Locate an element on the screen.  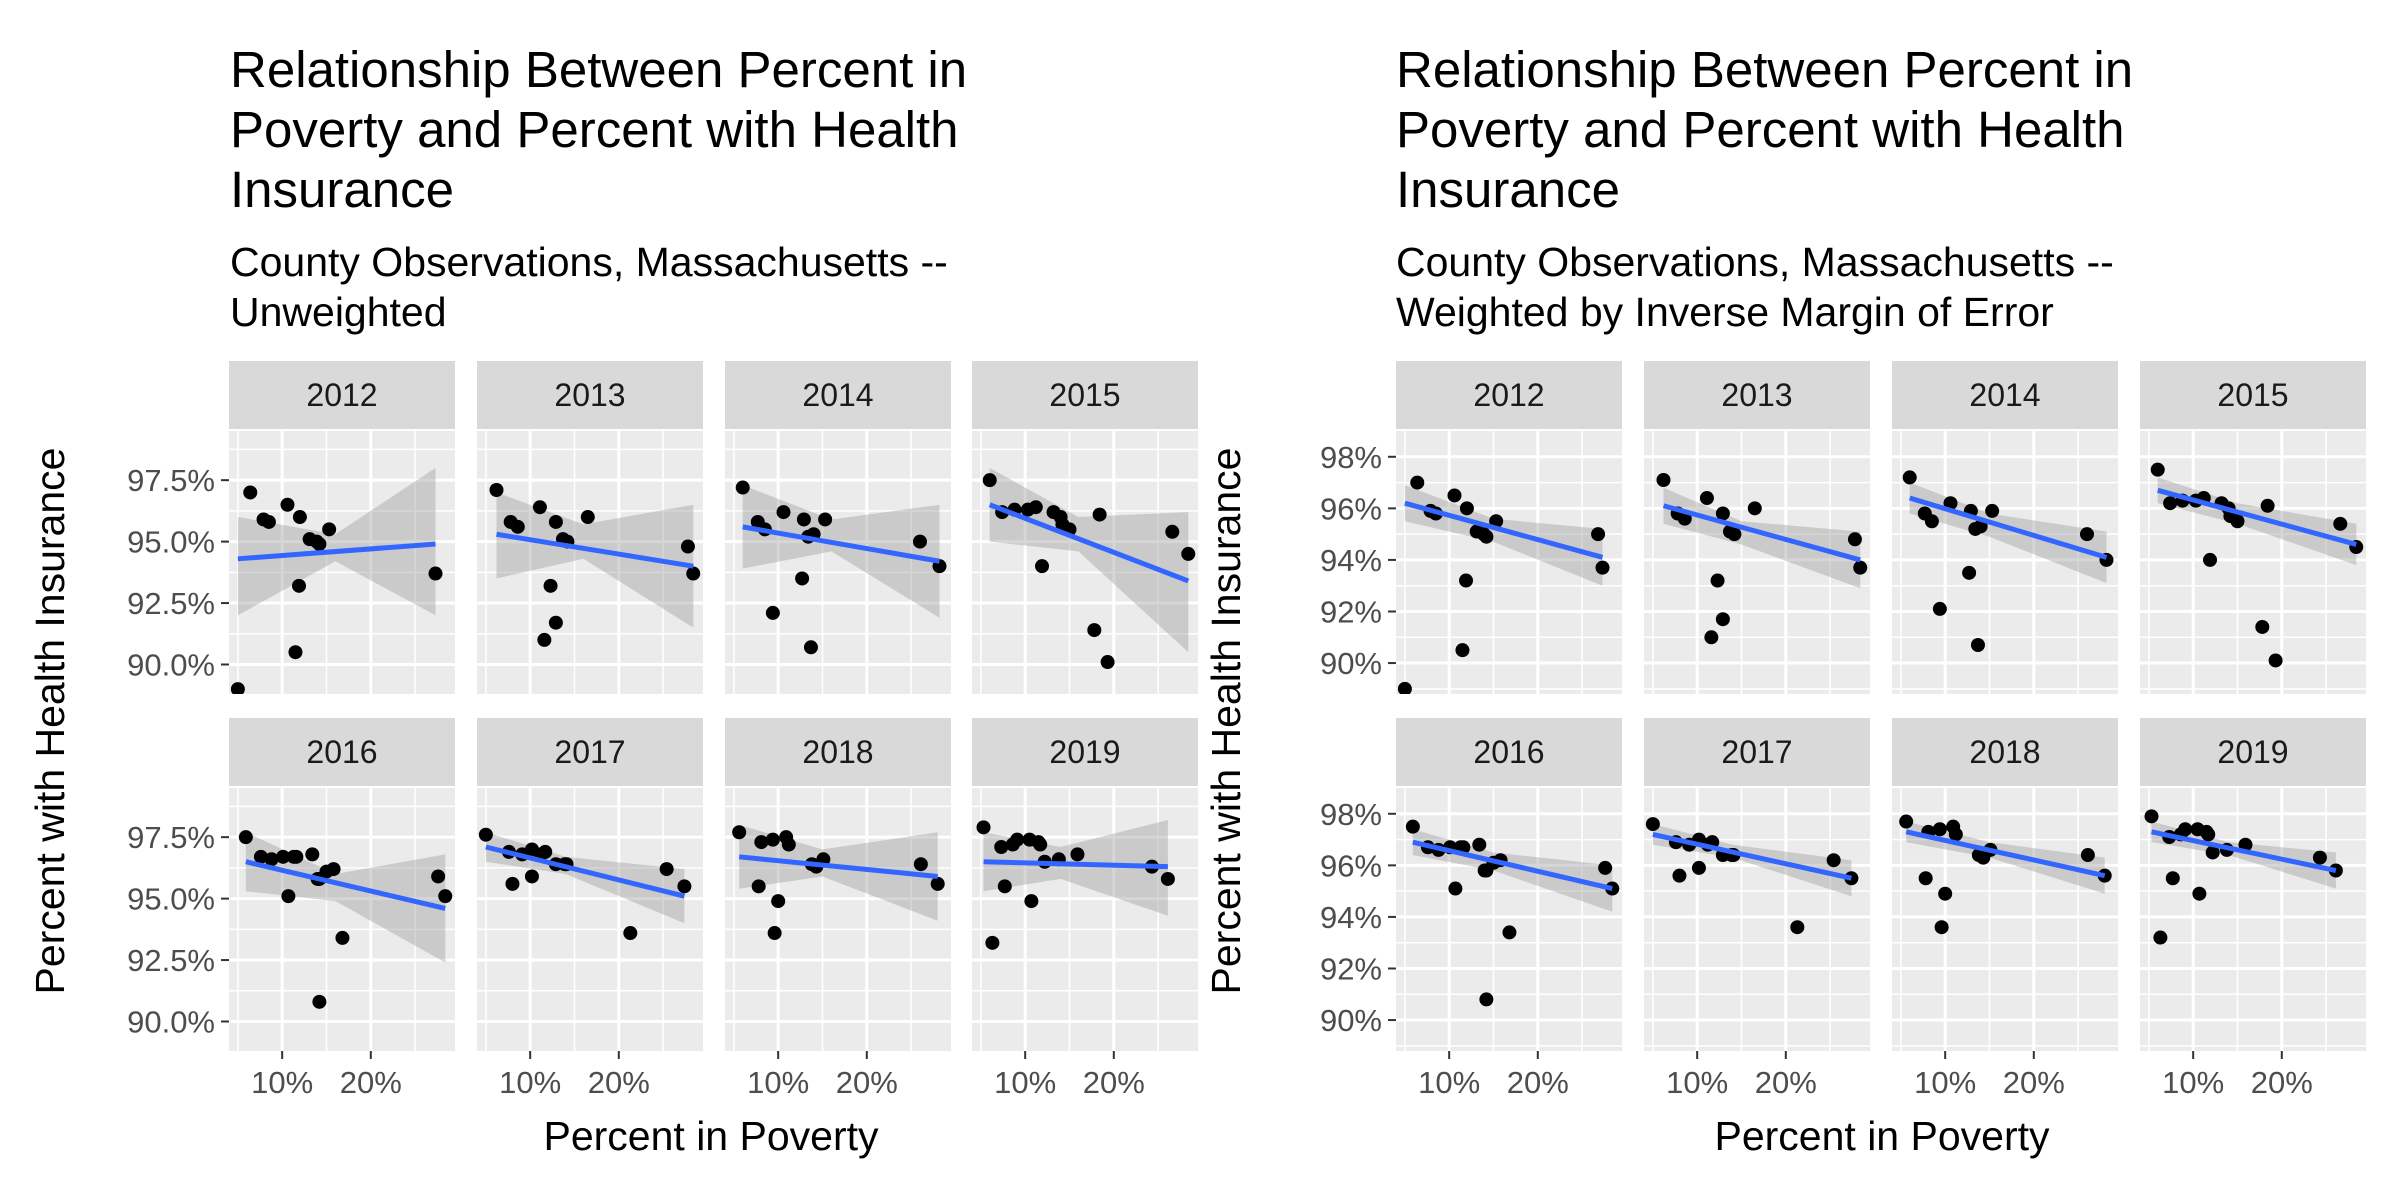
facet-2018: 2018 10% 20% is located at coordinates (838, 909).